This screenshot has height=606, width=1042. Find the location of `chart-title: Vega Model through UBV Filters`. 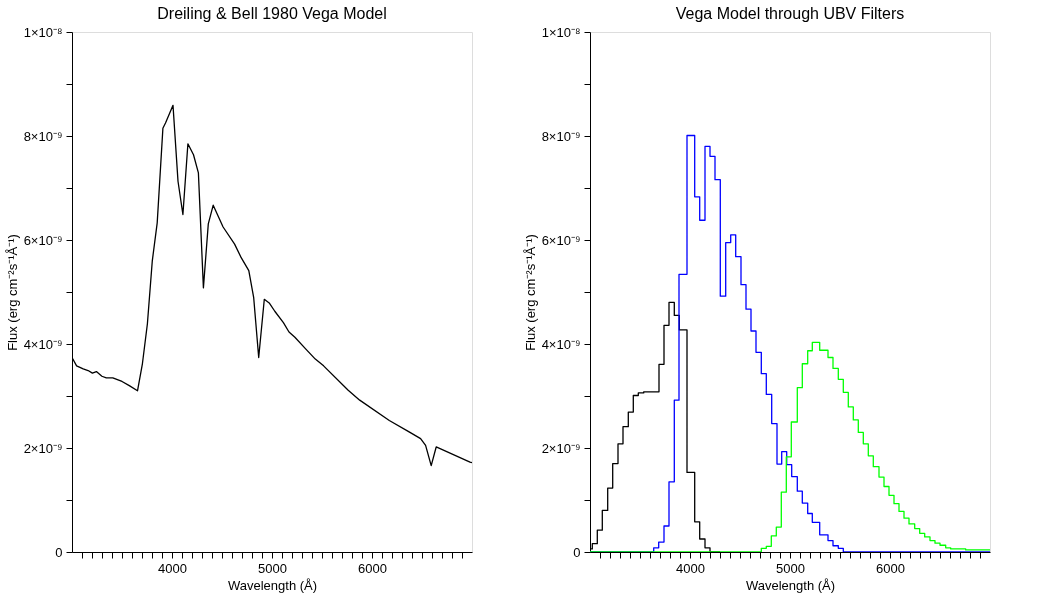

chart-title: Vega Model through UBV Filters is located at coordinates (790, 13).